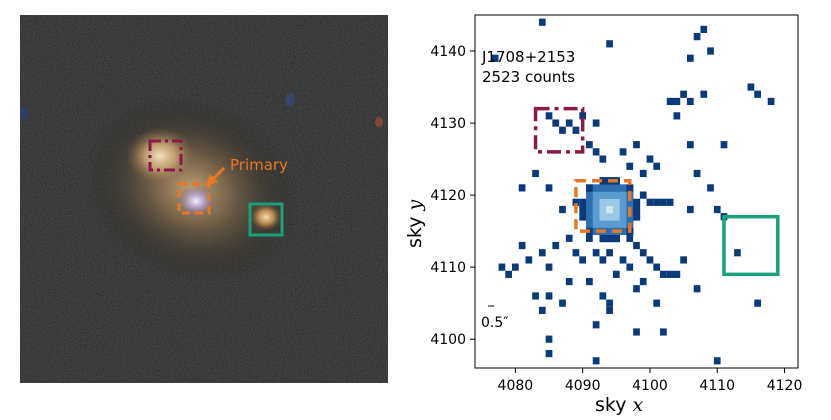  Describe the element at coordinates (650, 386) in the screenshot. I see `x-tick-label: 4100` at that location.